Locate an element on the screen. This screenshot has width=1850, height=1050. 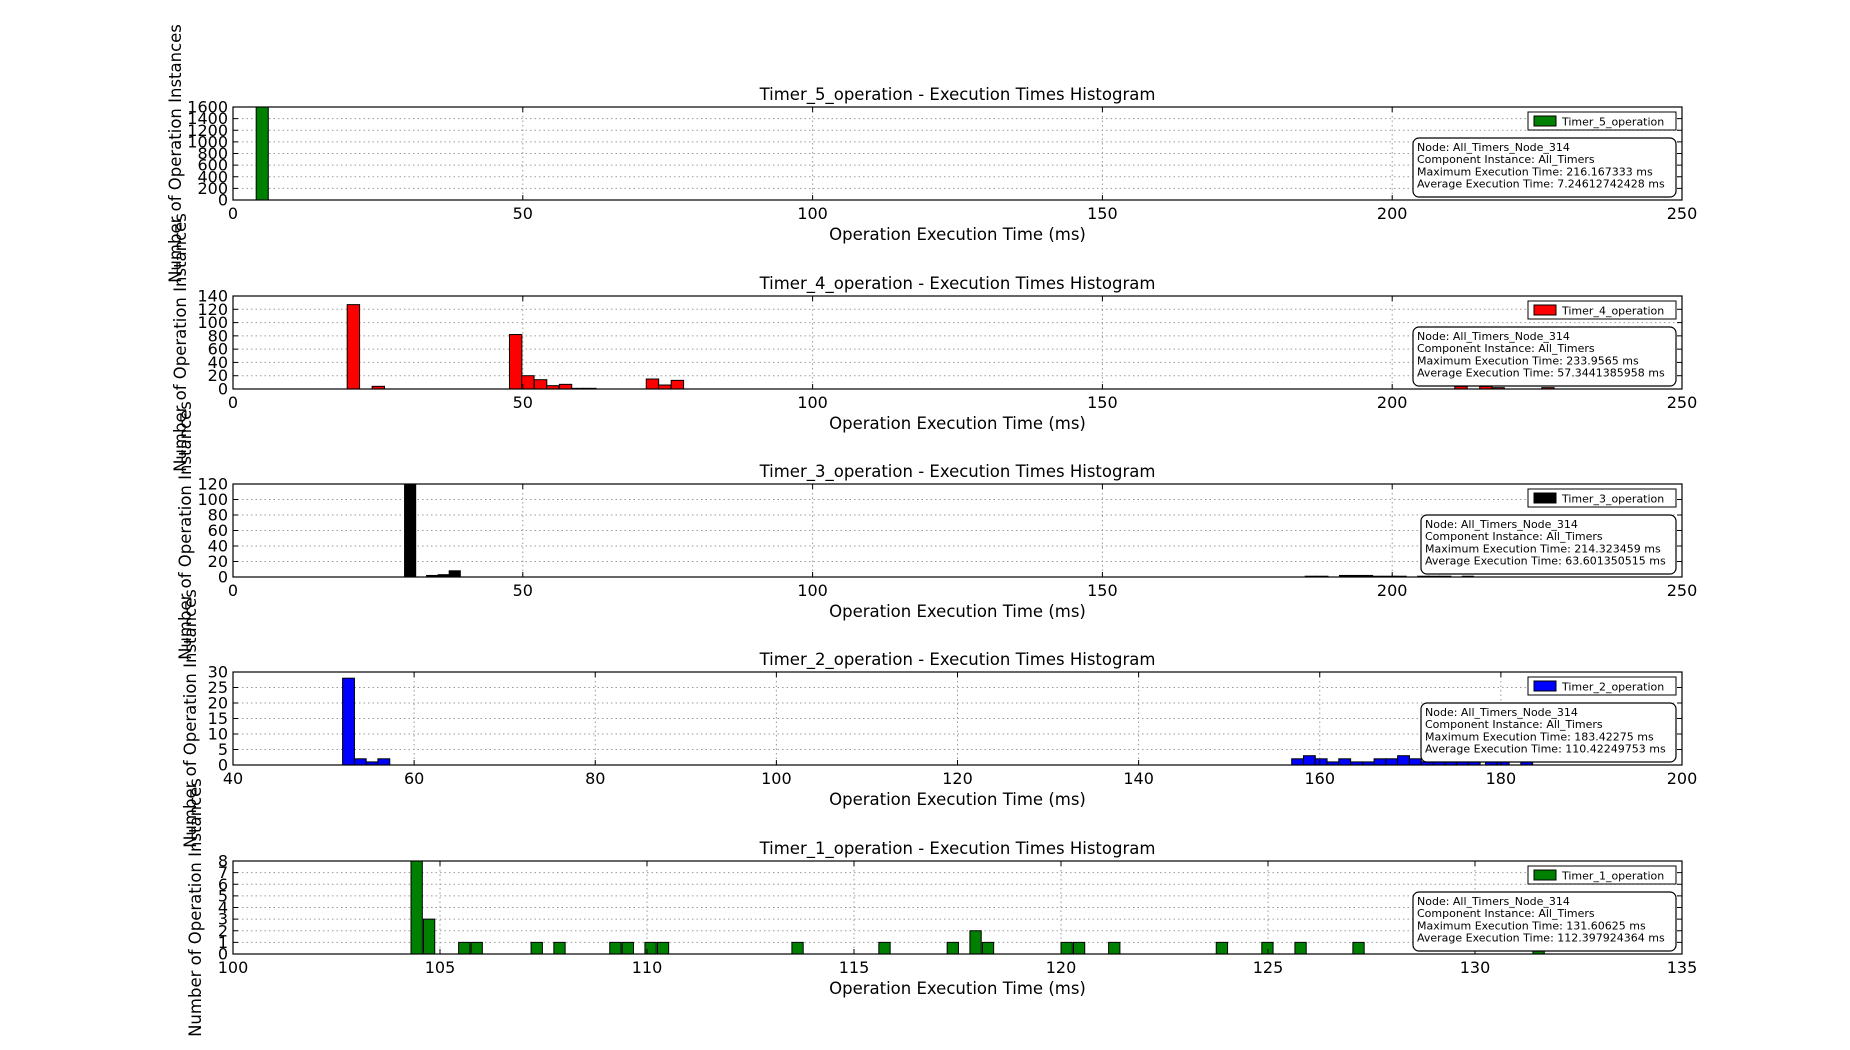
y-tick-label: 30 is located at coordinates (218, 672).